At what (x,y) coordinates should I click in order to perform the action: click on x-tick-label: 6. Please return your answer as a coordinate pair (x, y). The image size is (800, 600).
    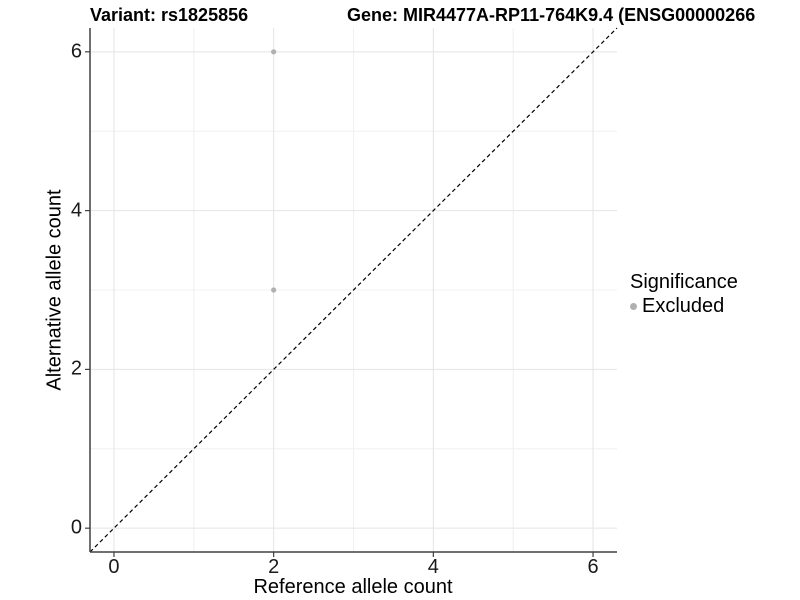
    Looking at the image, I should click on (593, 567).